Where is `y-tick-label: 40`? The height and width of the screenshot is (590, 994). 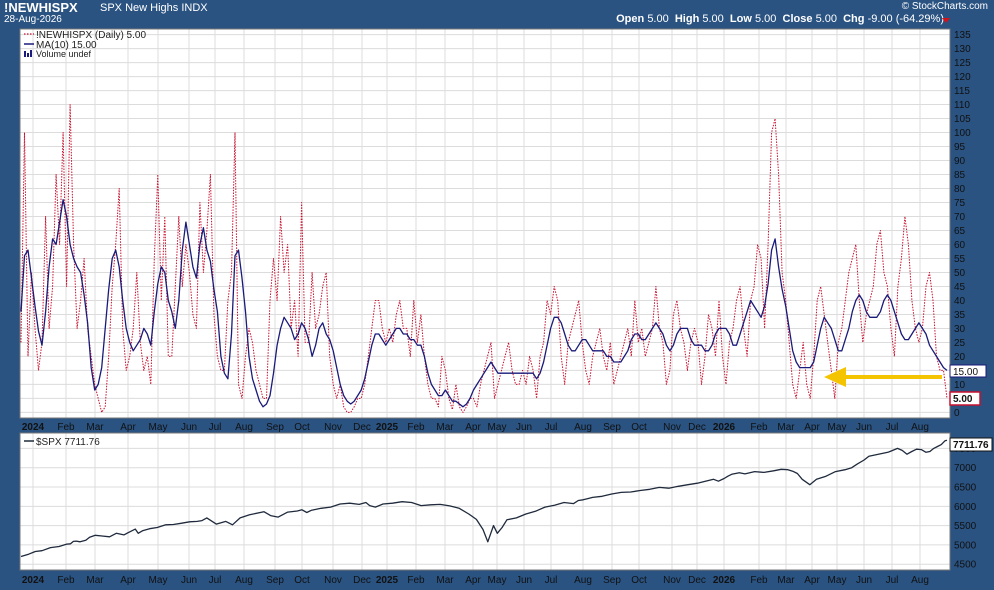 y-tick-label: 40 is located at coordinates (960, 301).